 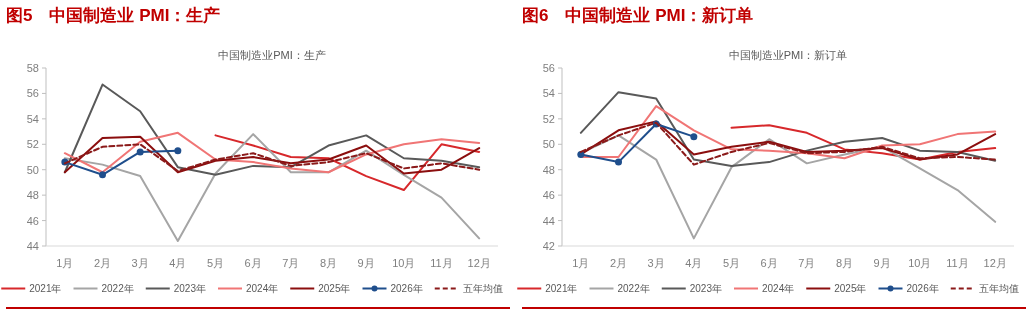 I want to click on chart-subtitle: 中国制造业PMI：生产, so click(x=272, y=55).